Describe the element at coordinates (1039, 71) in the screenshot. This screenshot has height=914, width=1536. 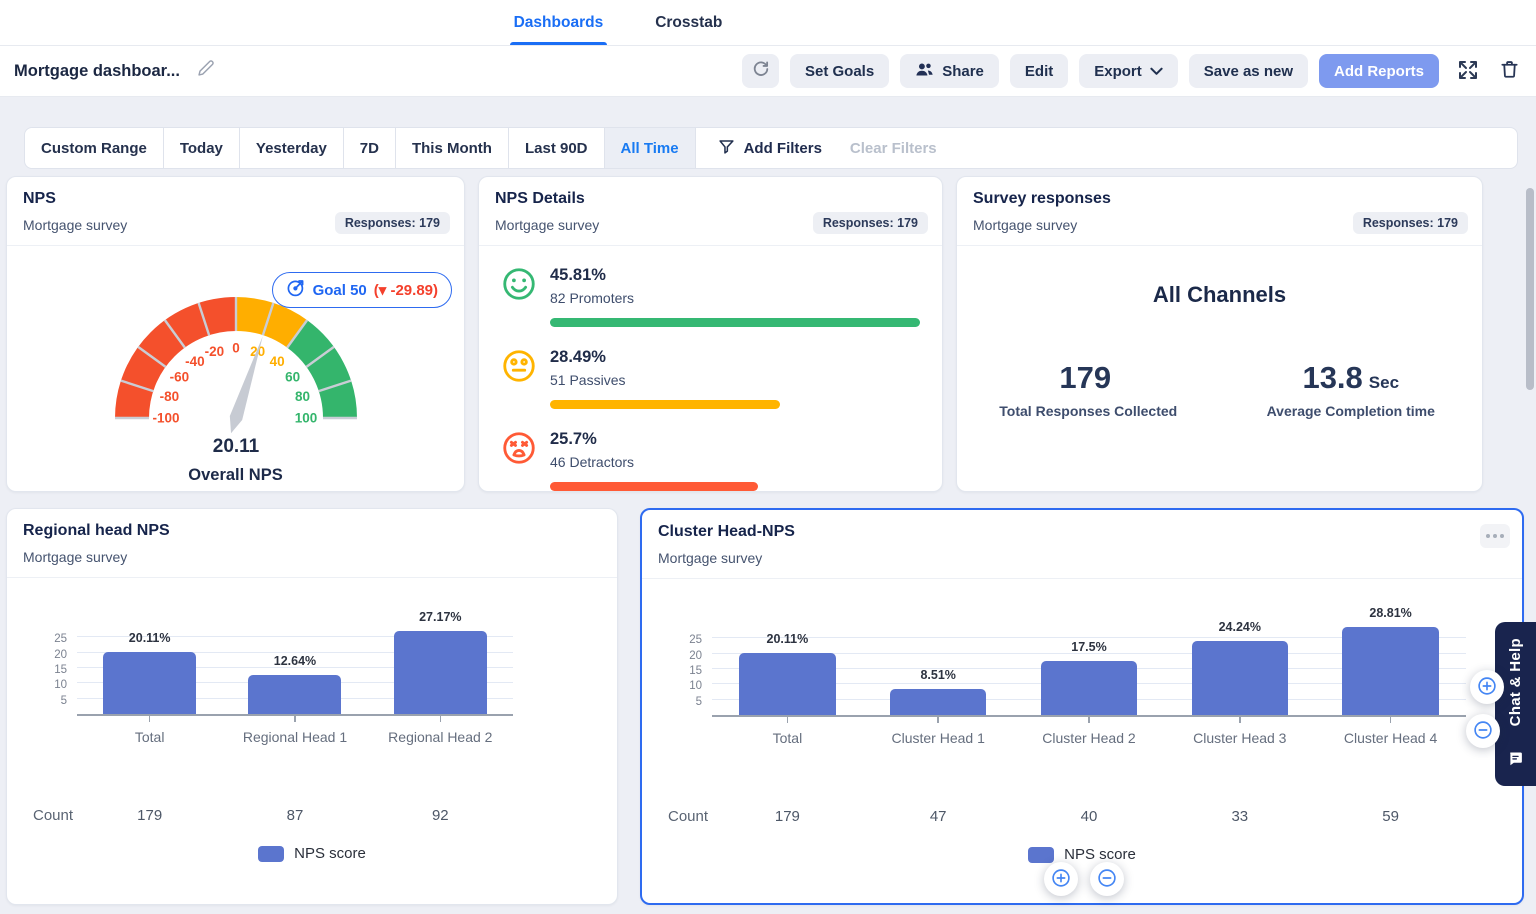
I see `edit-button: Edit` at that location.